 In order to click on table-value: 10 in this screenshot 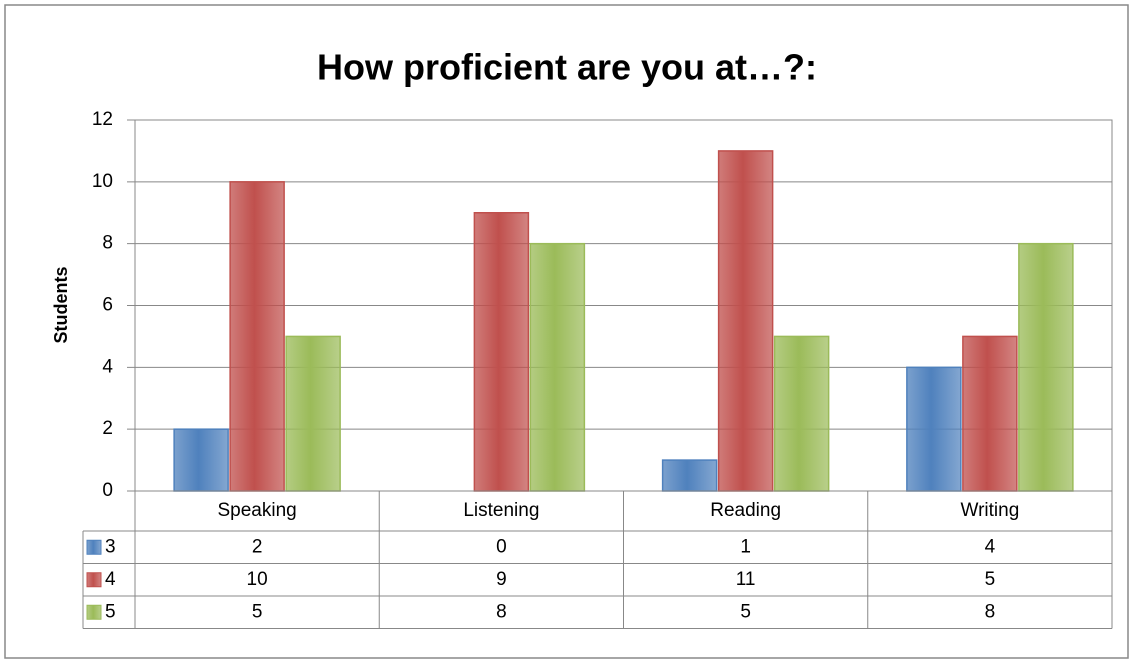, I will do `click(257, 579)`.